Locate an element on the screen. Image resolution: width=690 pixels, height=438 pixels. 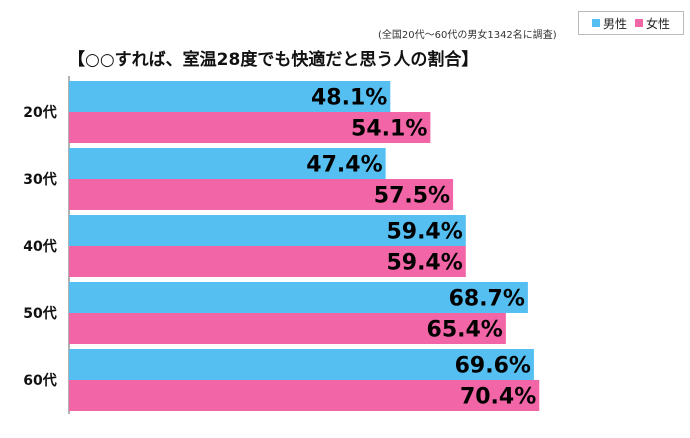
legend-item-female: 女性 is located at coordinates (652, 23).